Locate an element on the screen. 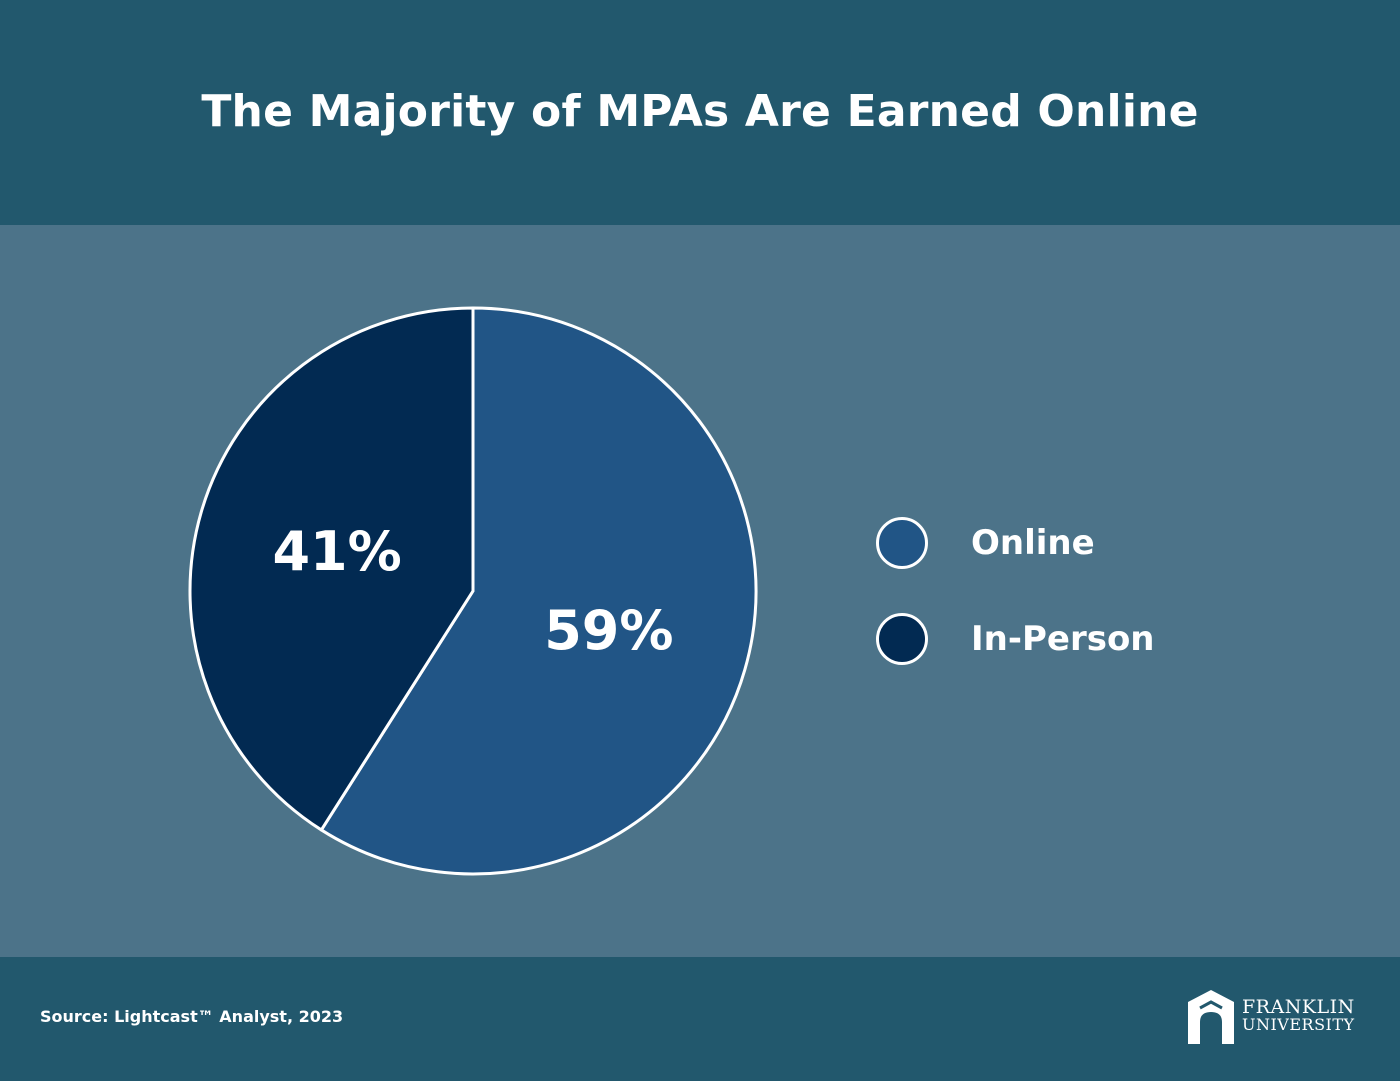  franklin-university-logo: FRANKLIN UNIVERSITY is located at coordinates (1270, 1016).